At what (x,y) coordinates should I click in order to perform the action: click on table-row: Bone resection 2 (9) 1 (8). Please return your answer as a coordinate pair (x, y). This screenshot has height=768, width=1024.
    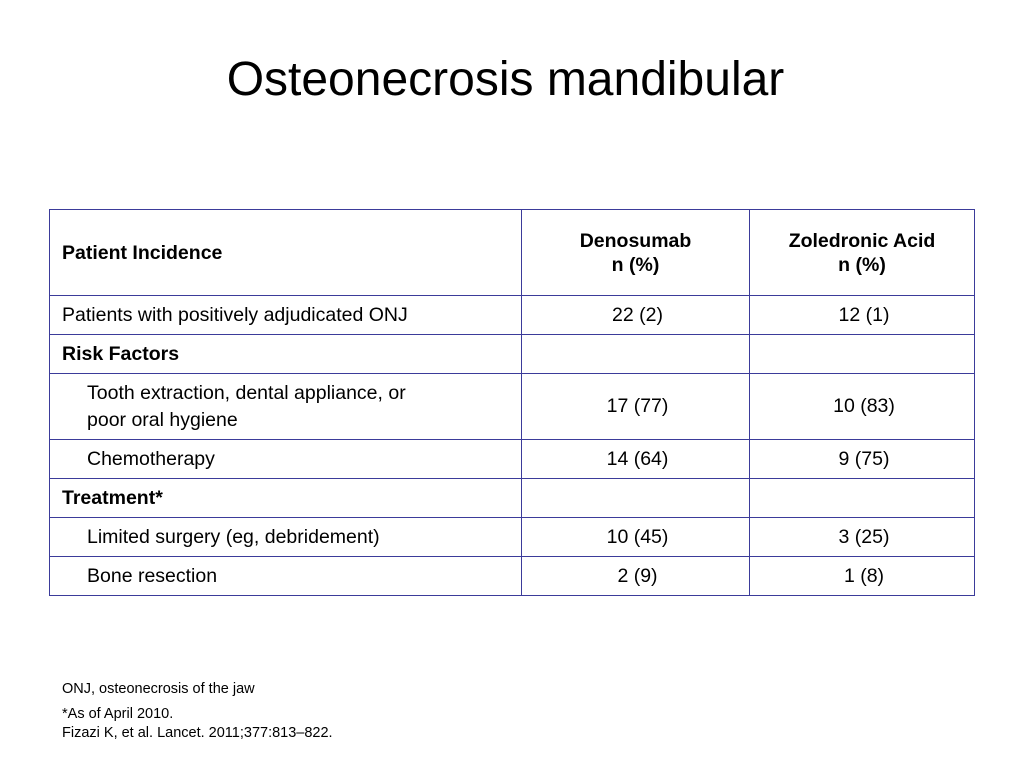
    Looking at the image, I should click on (512, 576).